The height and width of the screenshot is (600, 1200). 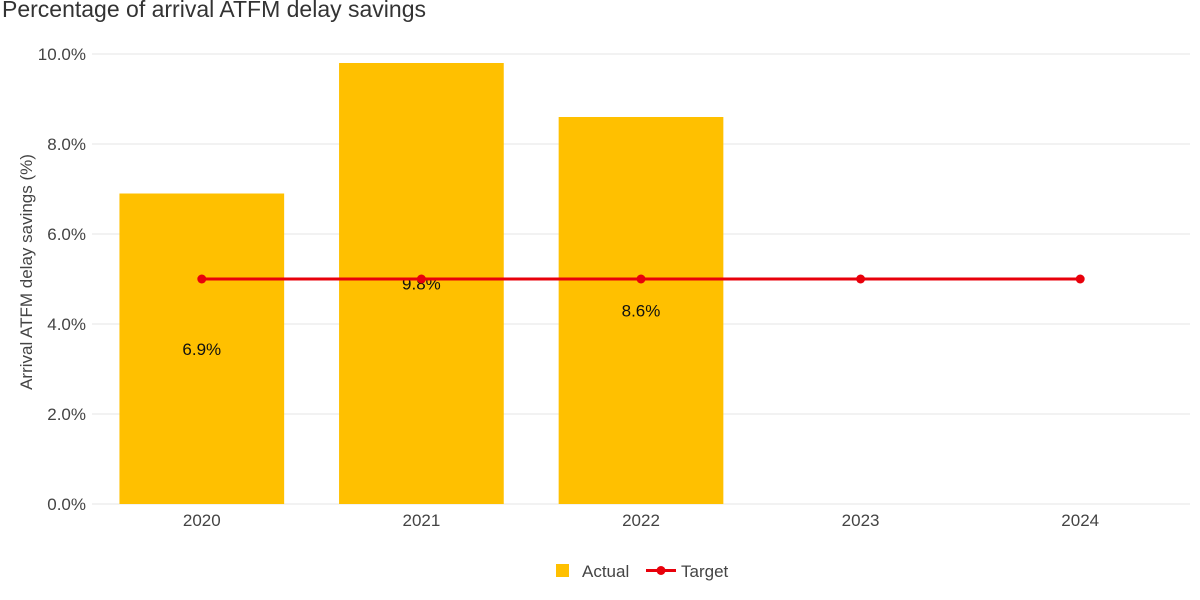 I want to click on y-tick-label: 10.0%, so click(x=62, y=54).